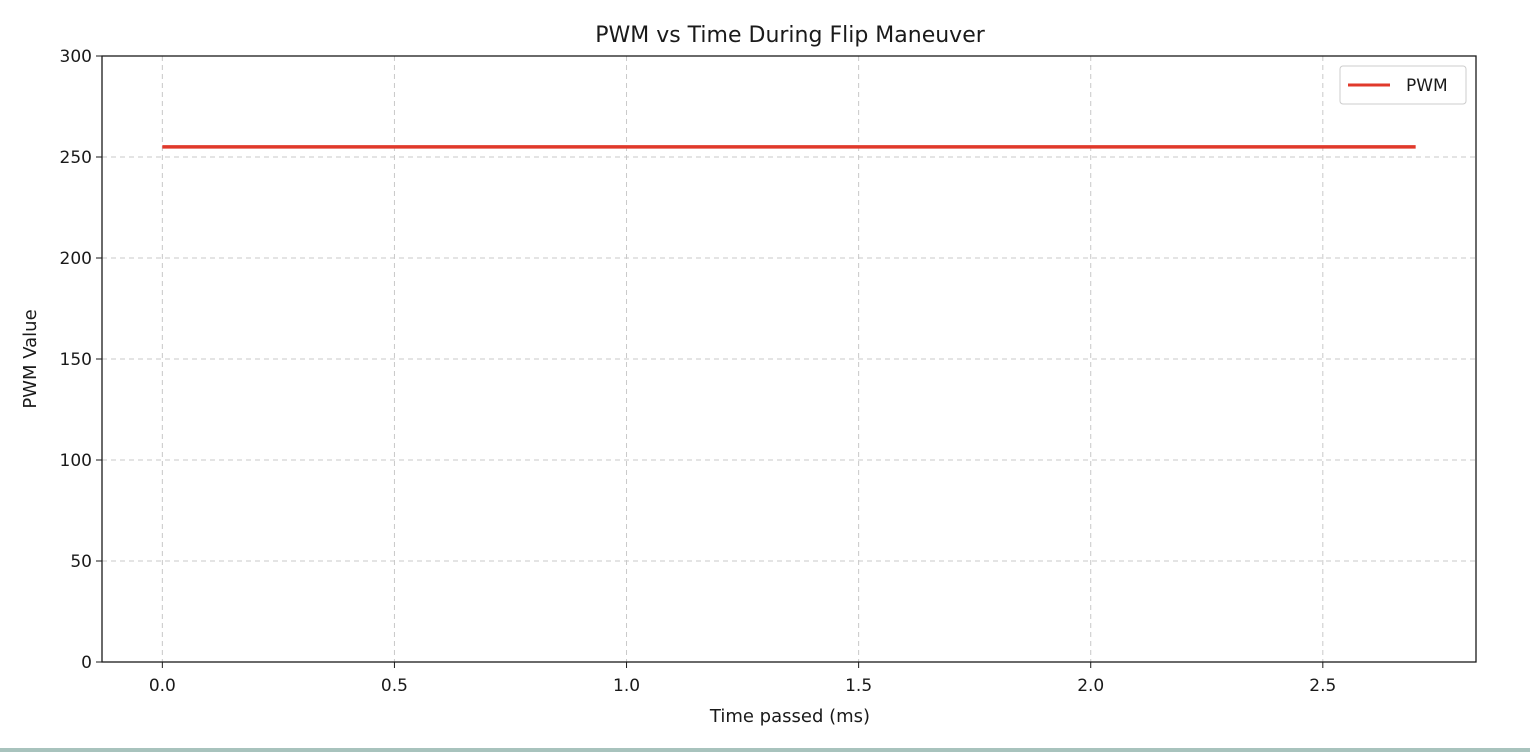 This screenshot has height=752, width=1530. What do you see at coordinates (30, 358) in the screenshot?
I see `y-axis-label: PWM Value` at bounding box center [30, 358].